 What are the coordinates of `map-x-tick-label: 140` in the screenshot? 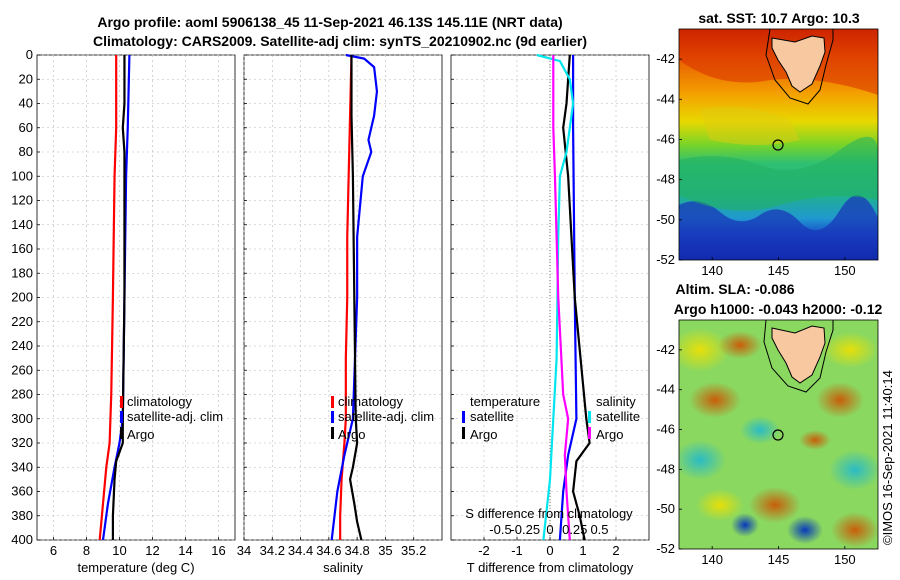 It's located at (712, 270).